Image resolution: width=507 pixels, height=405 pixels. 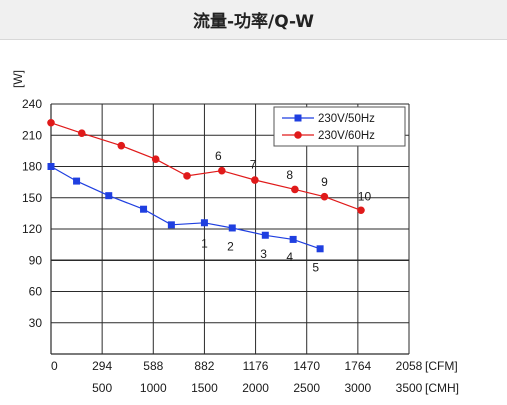 What do you see at coordinates (346, 136) in the screenshot?
I see `legend-label-60hz: 230V/60Hz` at bounding box center [346, 136].